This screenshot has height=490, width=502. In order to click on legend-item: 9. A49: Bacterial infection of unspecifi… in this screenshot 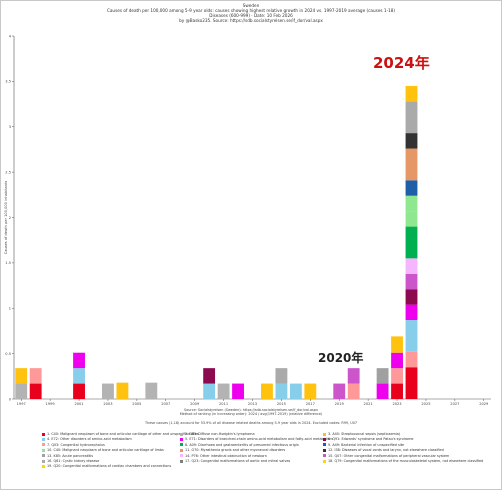, I will do `click(363, 445)`.